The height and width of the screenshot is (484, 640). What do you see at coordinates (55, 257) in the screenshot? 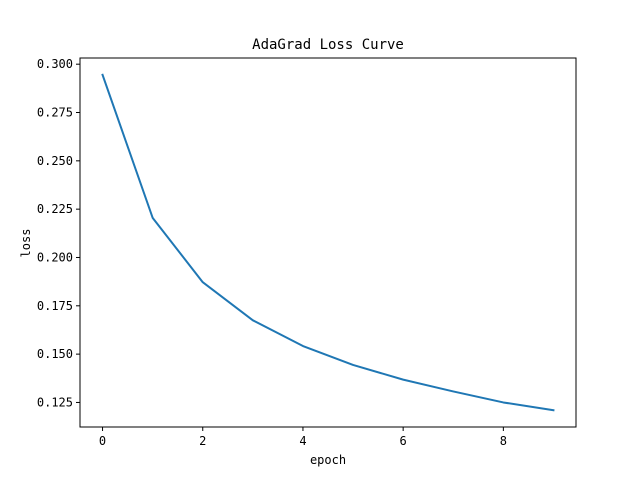
I see `y-tick-label: 0.200` at bounding box center [55, 257].